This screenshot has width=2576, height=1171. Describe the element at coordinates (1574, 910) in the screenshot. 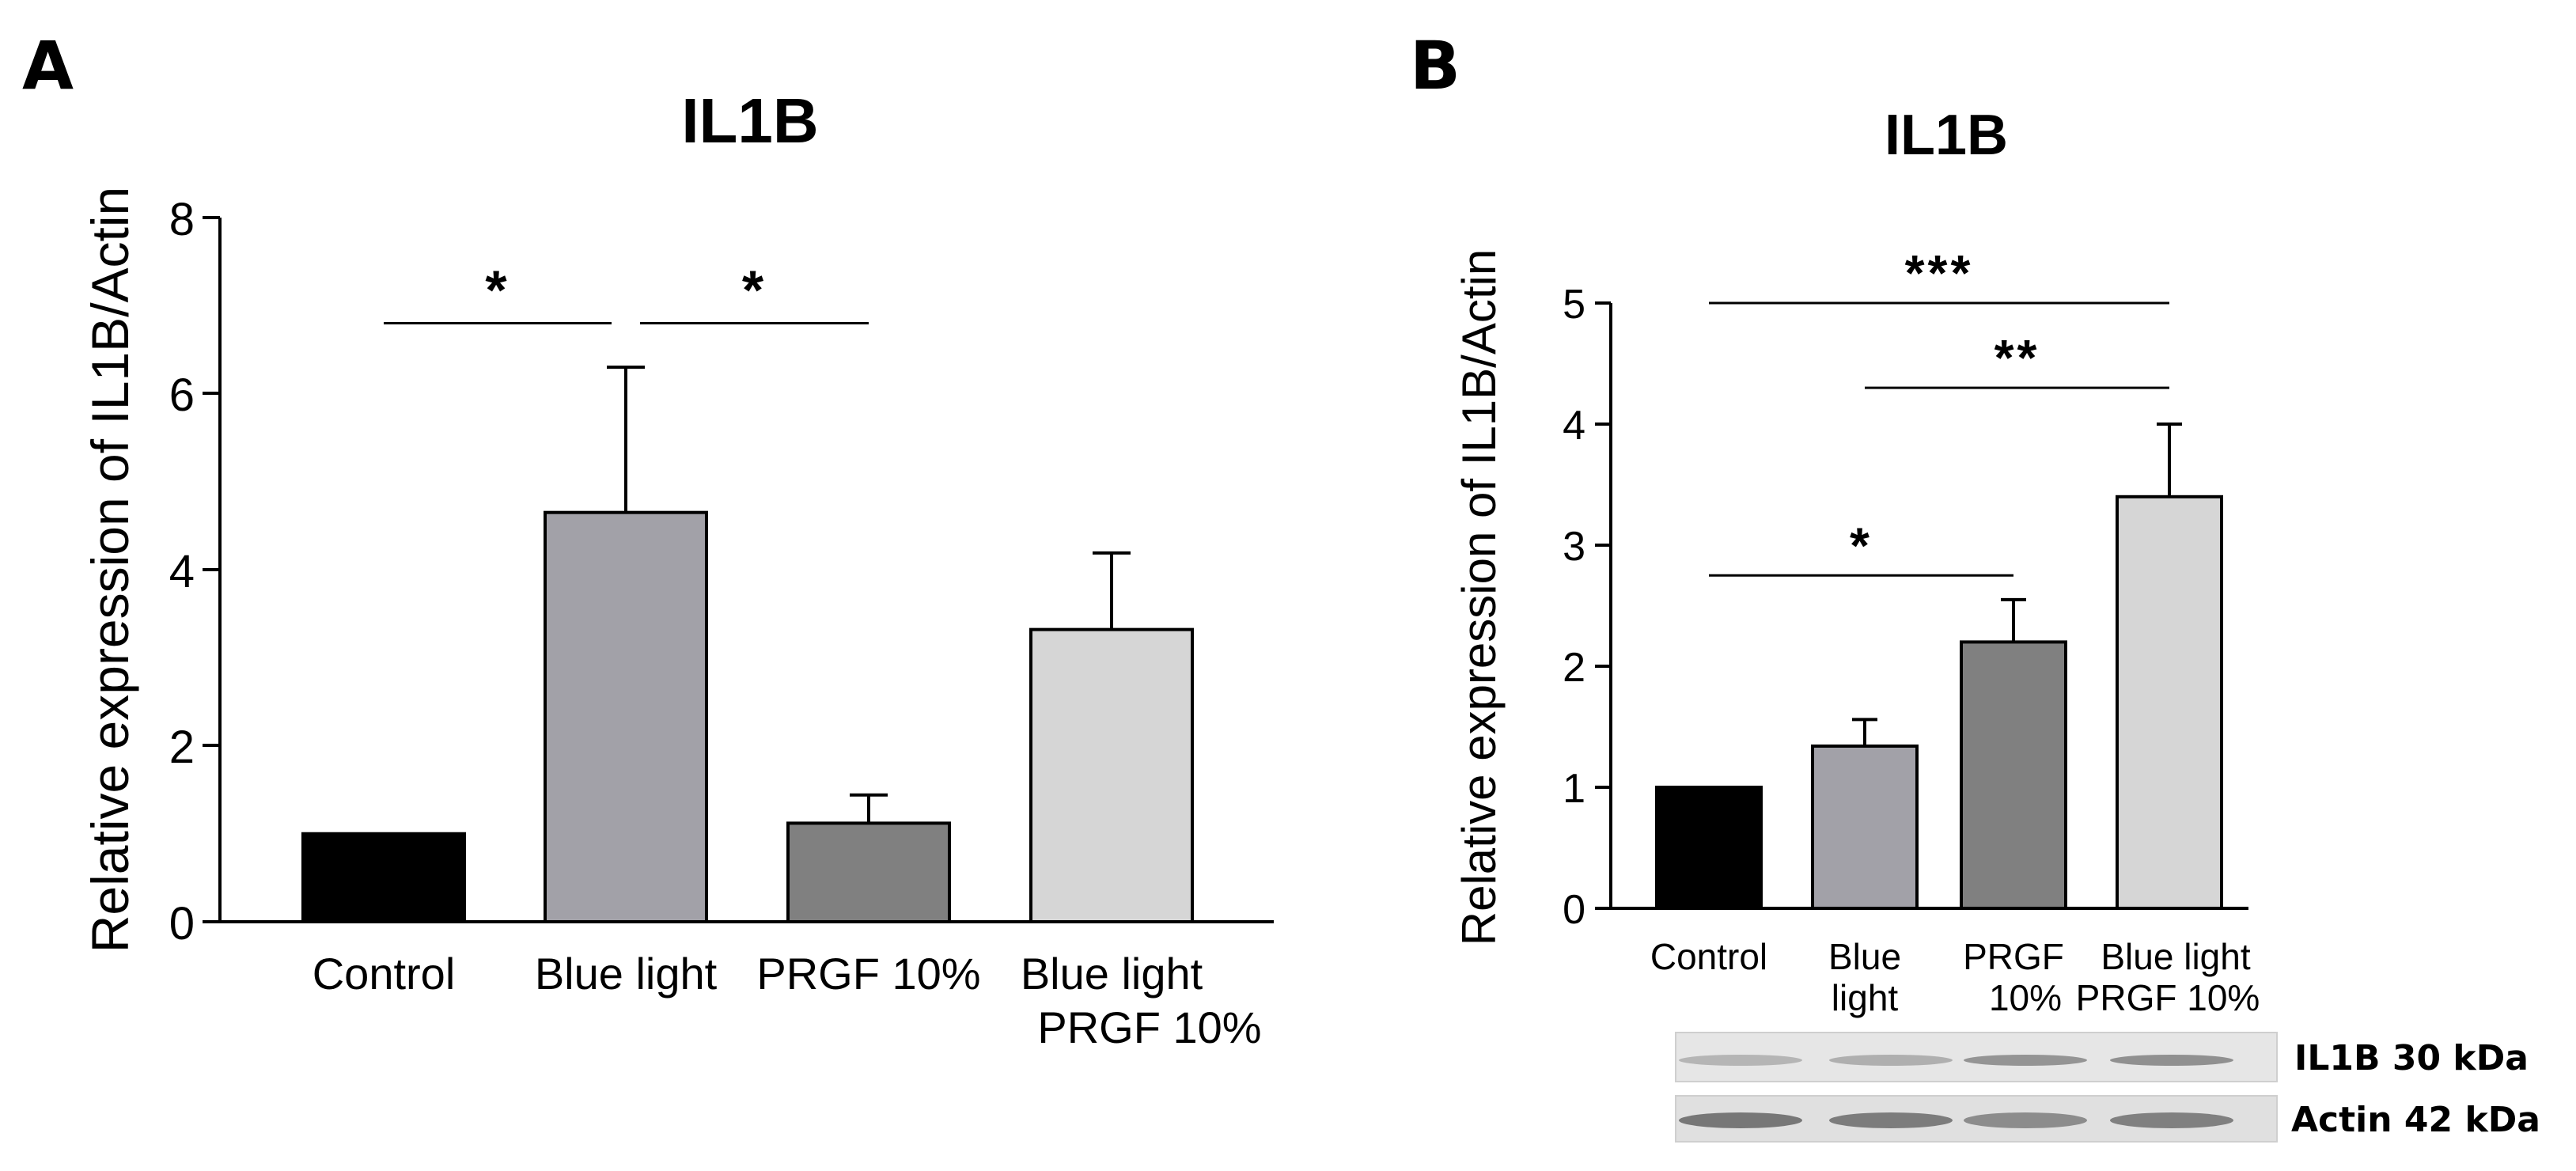

I see `y-tick-label-b: 0` at that location.